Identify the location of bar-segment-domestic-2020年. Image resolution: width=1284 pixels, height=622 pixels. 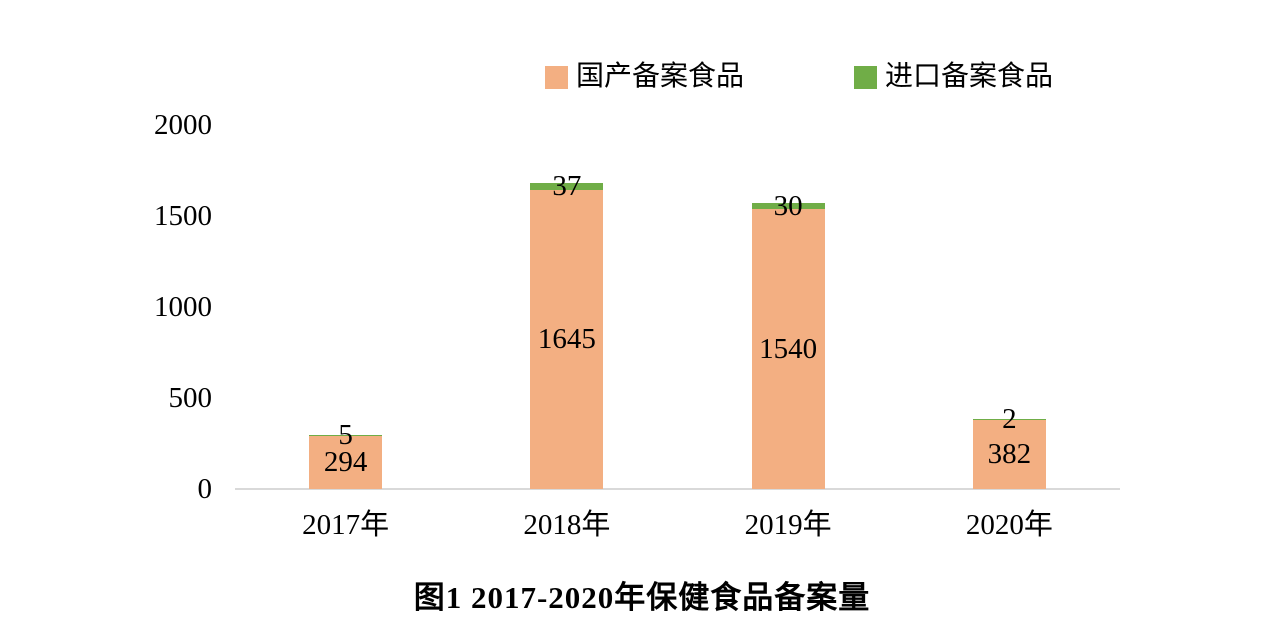
(1009, 454).